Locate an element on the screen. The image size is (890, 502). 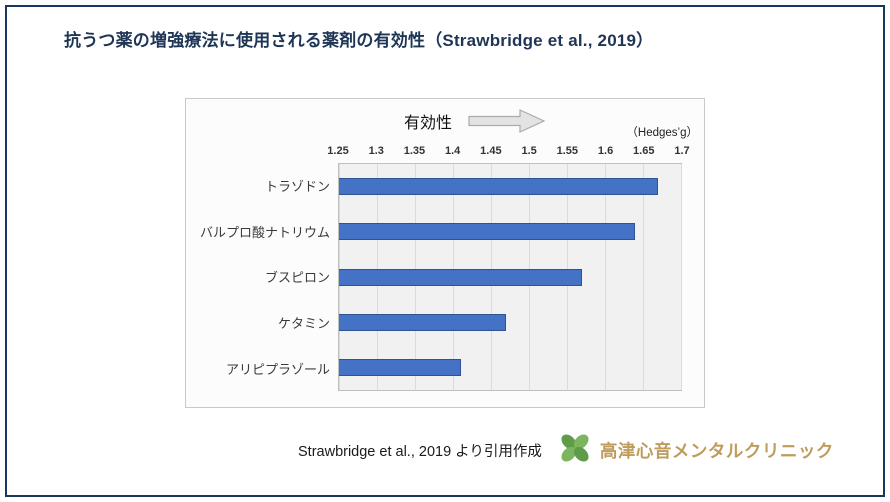
category-labels: トラゾドンバルプロ酸ナトリウムブスピロンケタミンアリピプラゾール is located at coordinates (262, 277).